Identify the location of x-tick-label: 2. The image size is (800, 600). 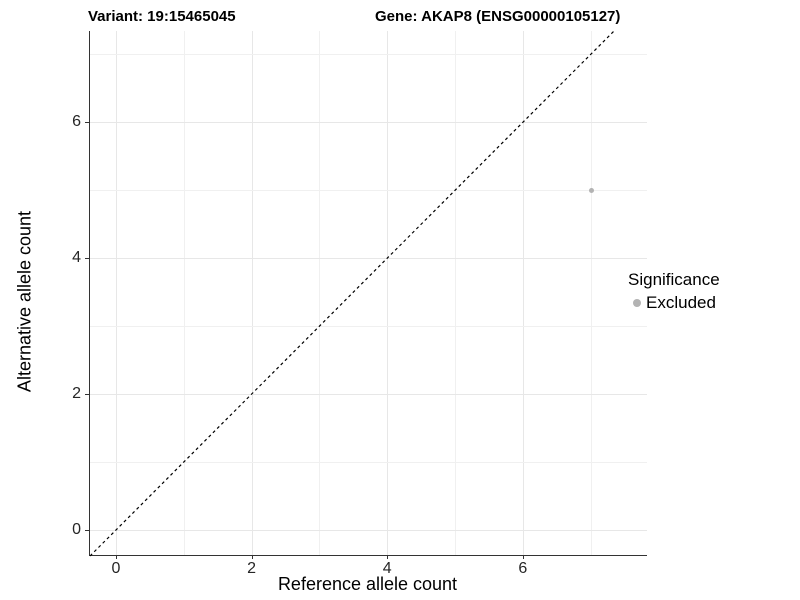
(252, 568).